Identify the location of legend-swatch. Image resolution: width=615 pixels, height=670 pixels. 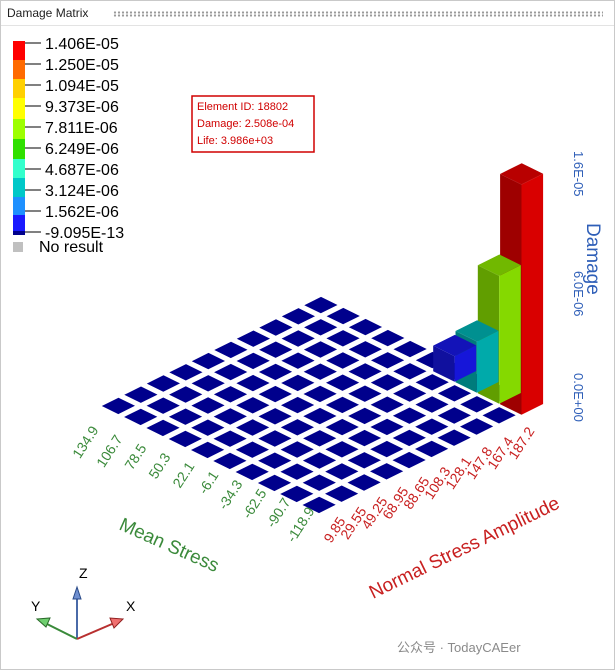
(19, 206).